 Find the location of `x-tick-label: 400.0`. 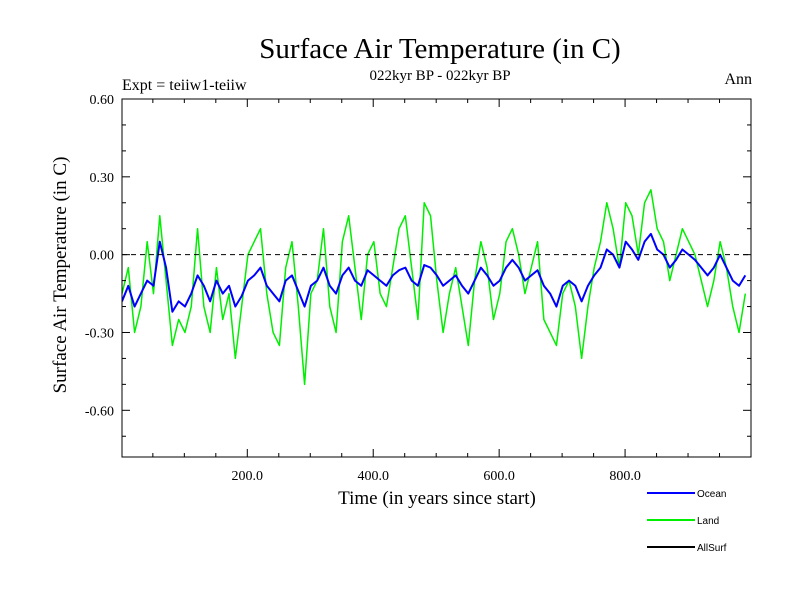

x-tick-label: 400.0 is located at coordinates (373, 476).